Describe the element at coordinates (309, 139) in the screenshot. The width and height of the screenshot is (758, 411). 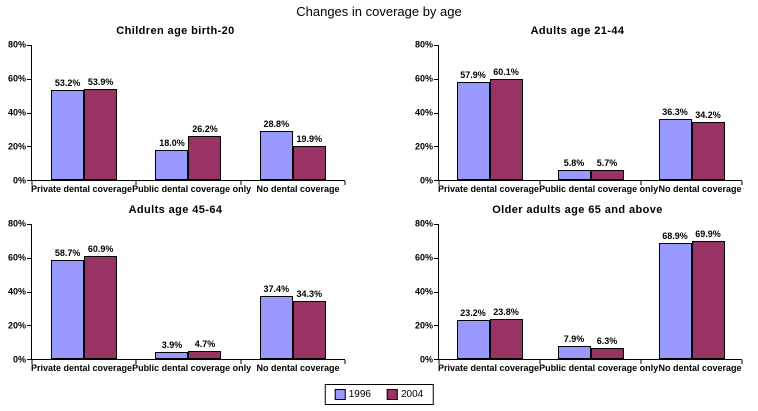
I see `bar-value-label: 19.9%` at that location.